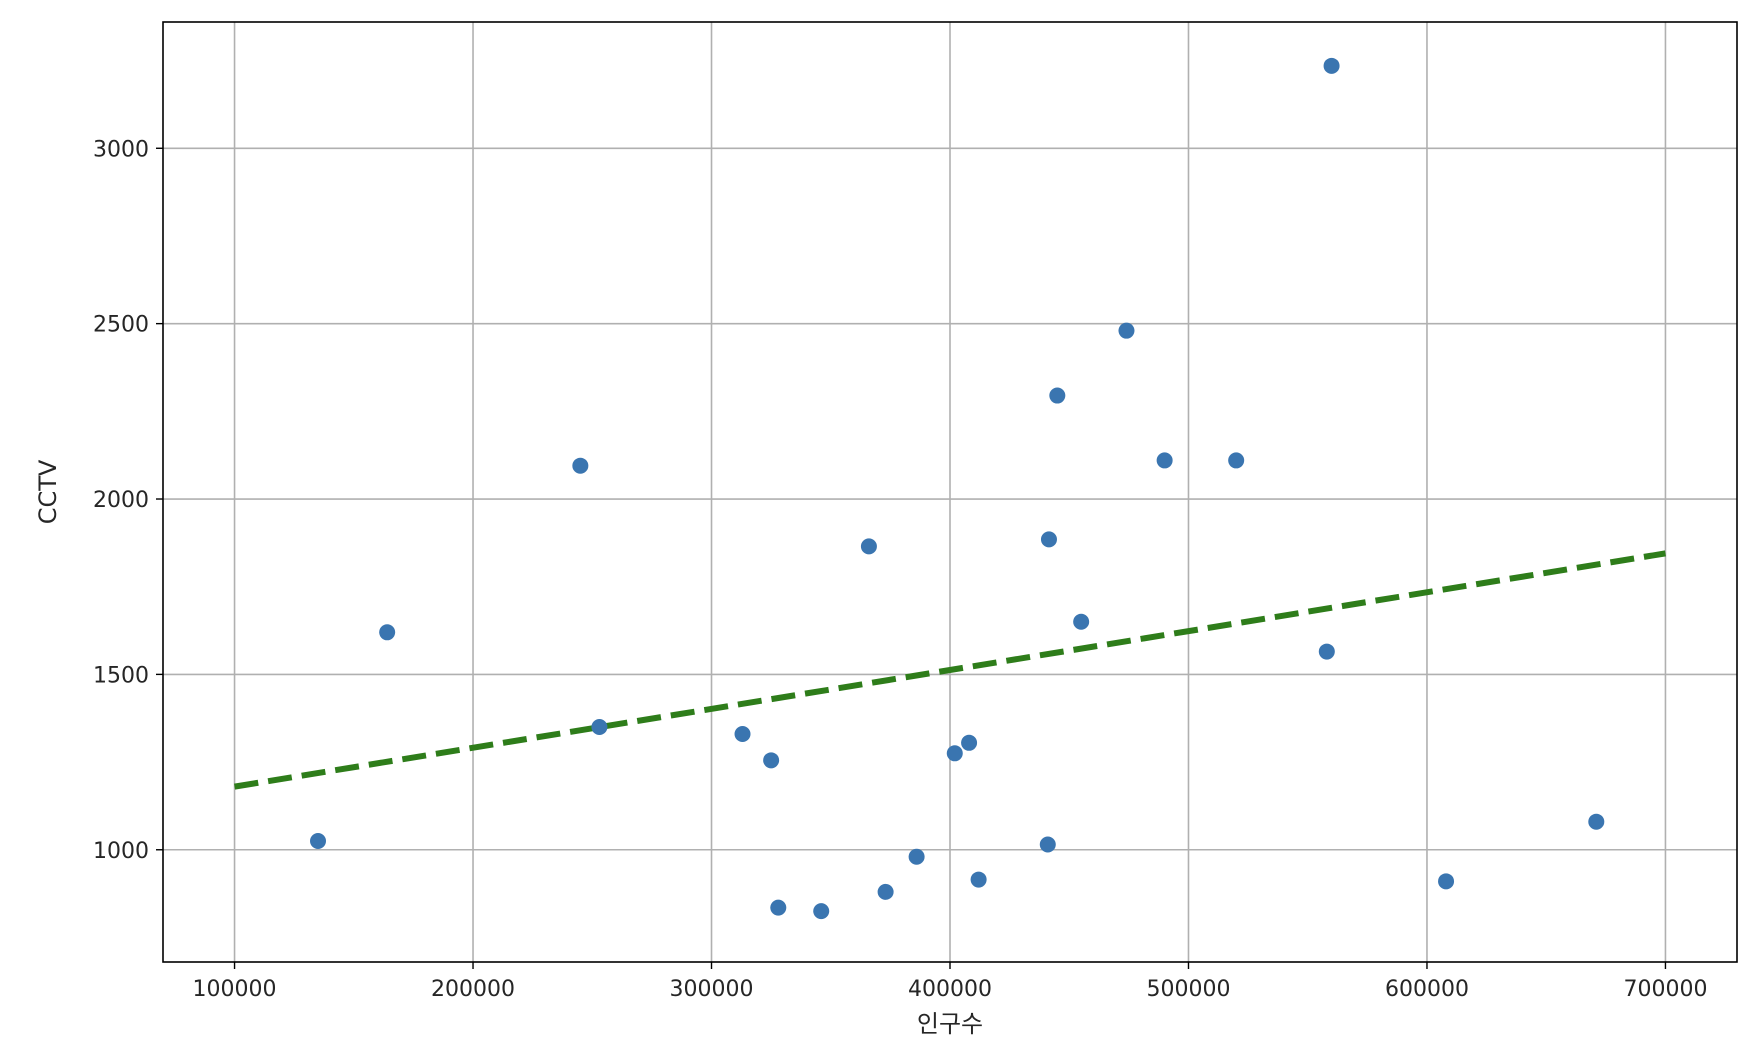  What do you see at coordinates (121, 149) in the screenshot?
I see `y-tick-label: 3000` at bounding box center [121, 149].